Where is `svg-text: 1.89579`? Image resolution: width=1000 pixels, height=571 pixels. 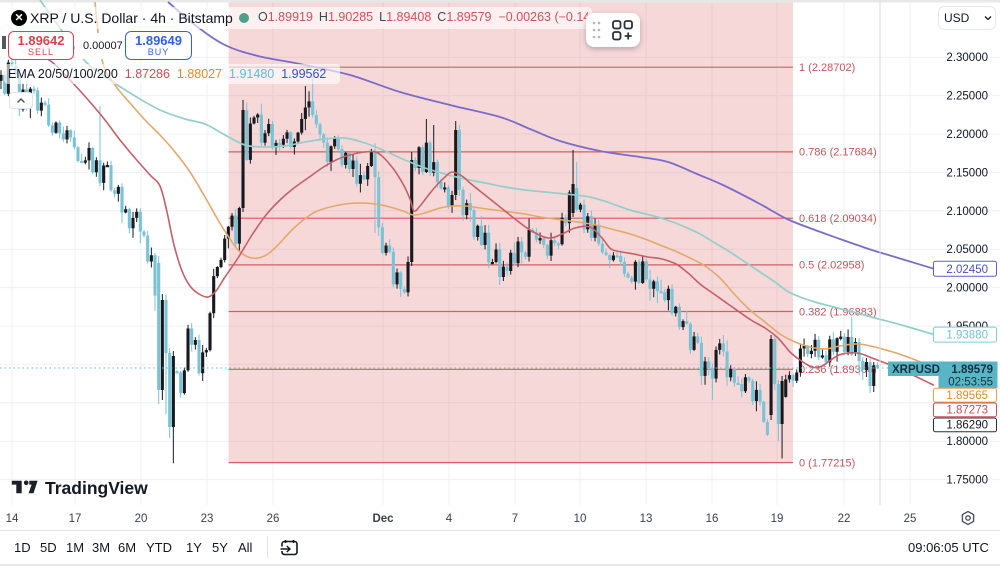 svg-text: 1.89579 is located at coordinates (972, 370).